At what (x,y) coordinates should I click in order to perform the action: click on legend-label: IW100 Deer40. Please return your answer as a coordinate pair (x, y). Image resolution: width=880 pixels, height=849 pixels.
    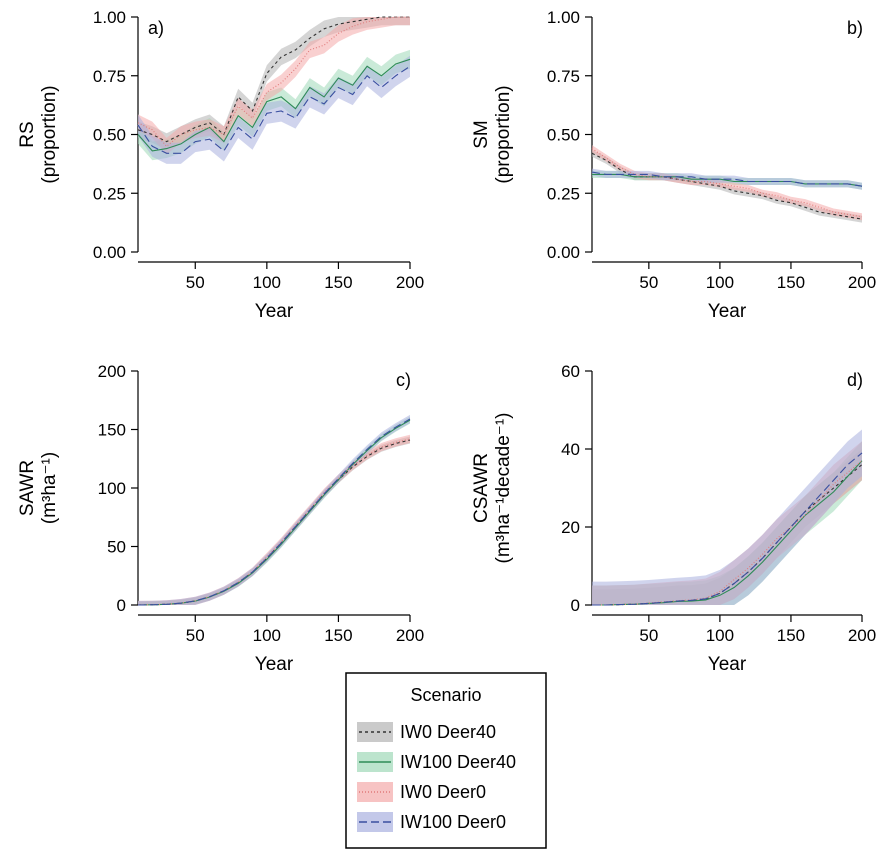
    Looking at the image, I should click on (458, 762).